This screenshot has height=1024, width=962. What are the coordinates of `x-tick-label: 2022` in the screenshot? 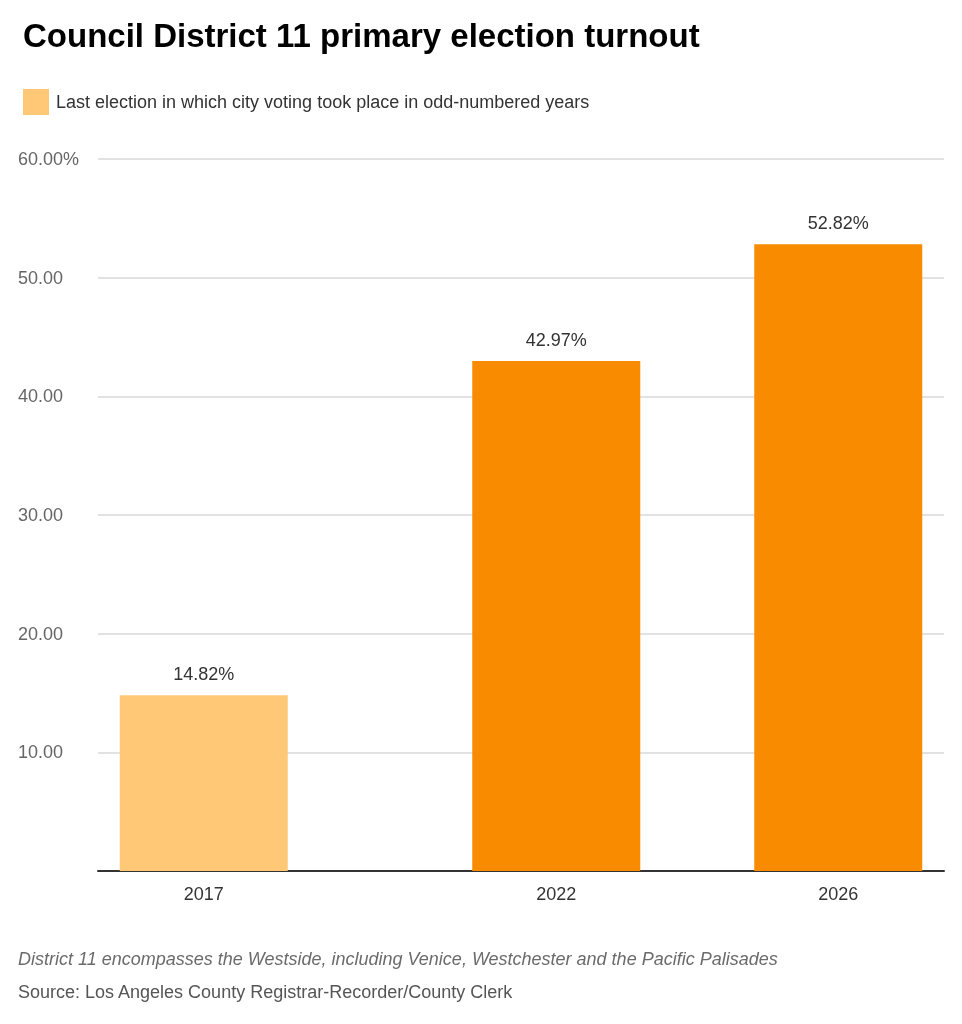 It's located at (556, 894).